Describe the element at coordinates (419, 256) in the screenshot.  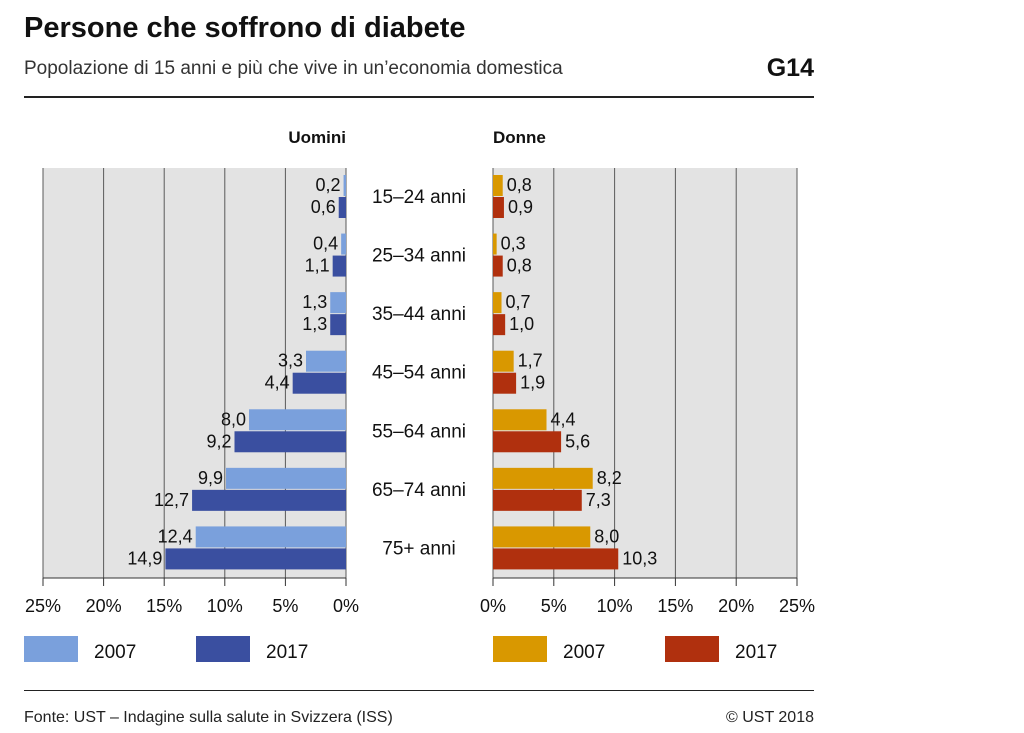
I see `category-label: 25–34 anni` at that location.